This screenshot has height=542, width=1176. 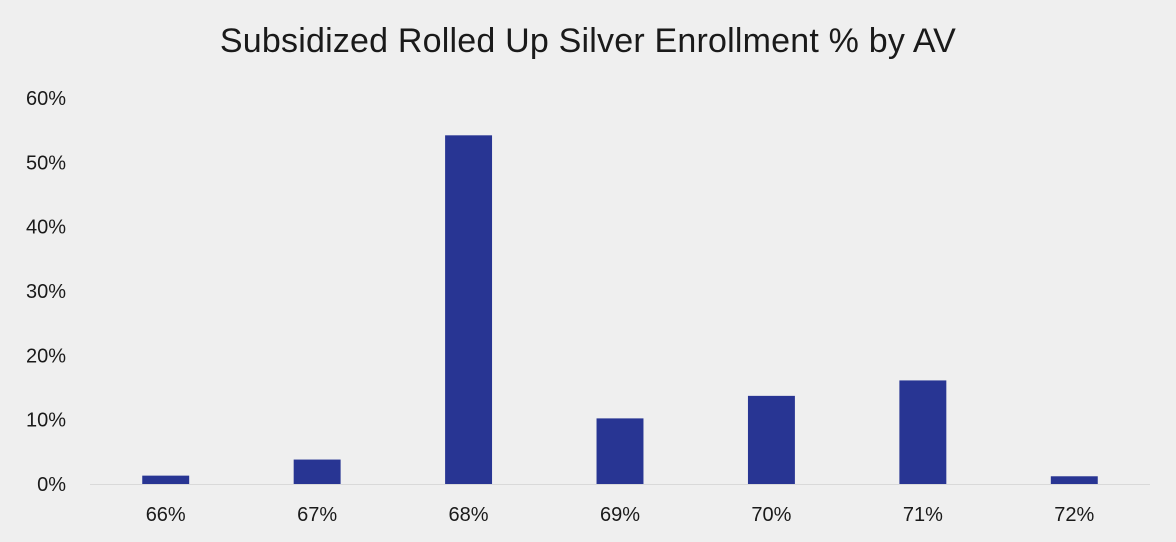 I want to click on y-tick-label: 20%, so click(x=46, y=356).